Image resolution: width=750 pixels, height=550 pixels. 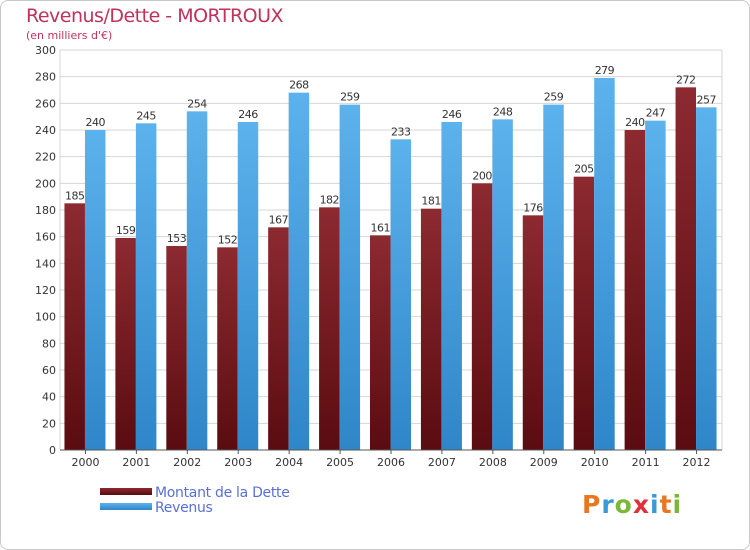 I want to click on data-label-debt: 159, so click(x=126, y=230).